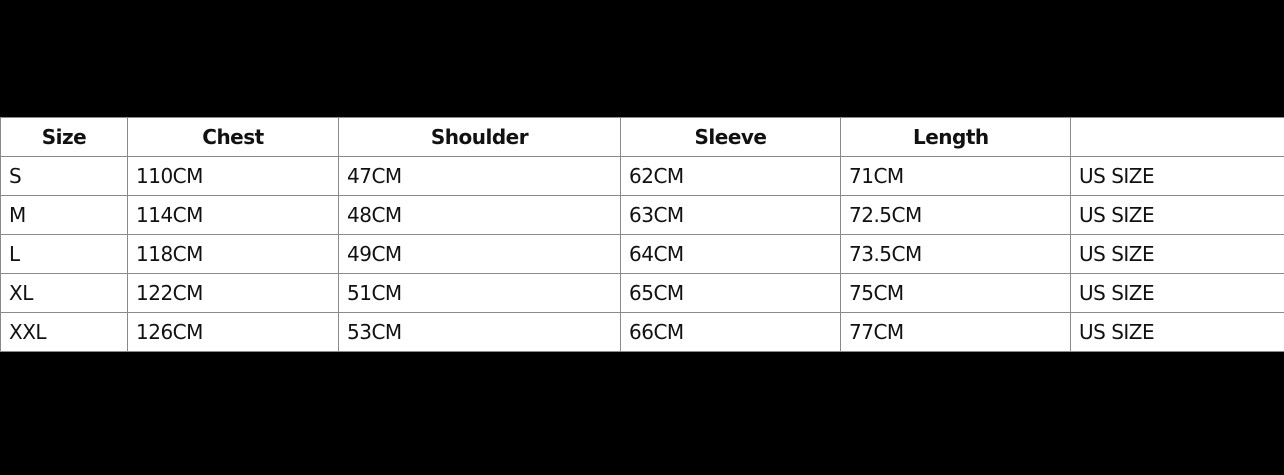 This screenshot has width=1284, height=475. What do you see at coordinates (955, 293) in the screenshot?
I see `table-cell: 75CM` at bounding box center [955, 293].